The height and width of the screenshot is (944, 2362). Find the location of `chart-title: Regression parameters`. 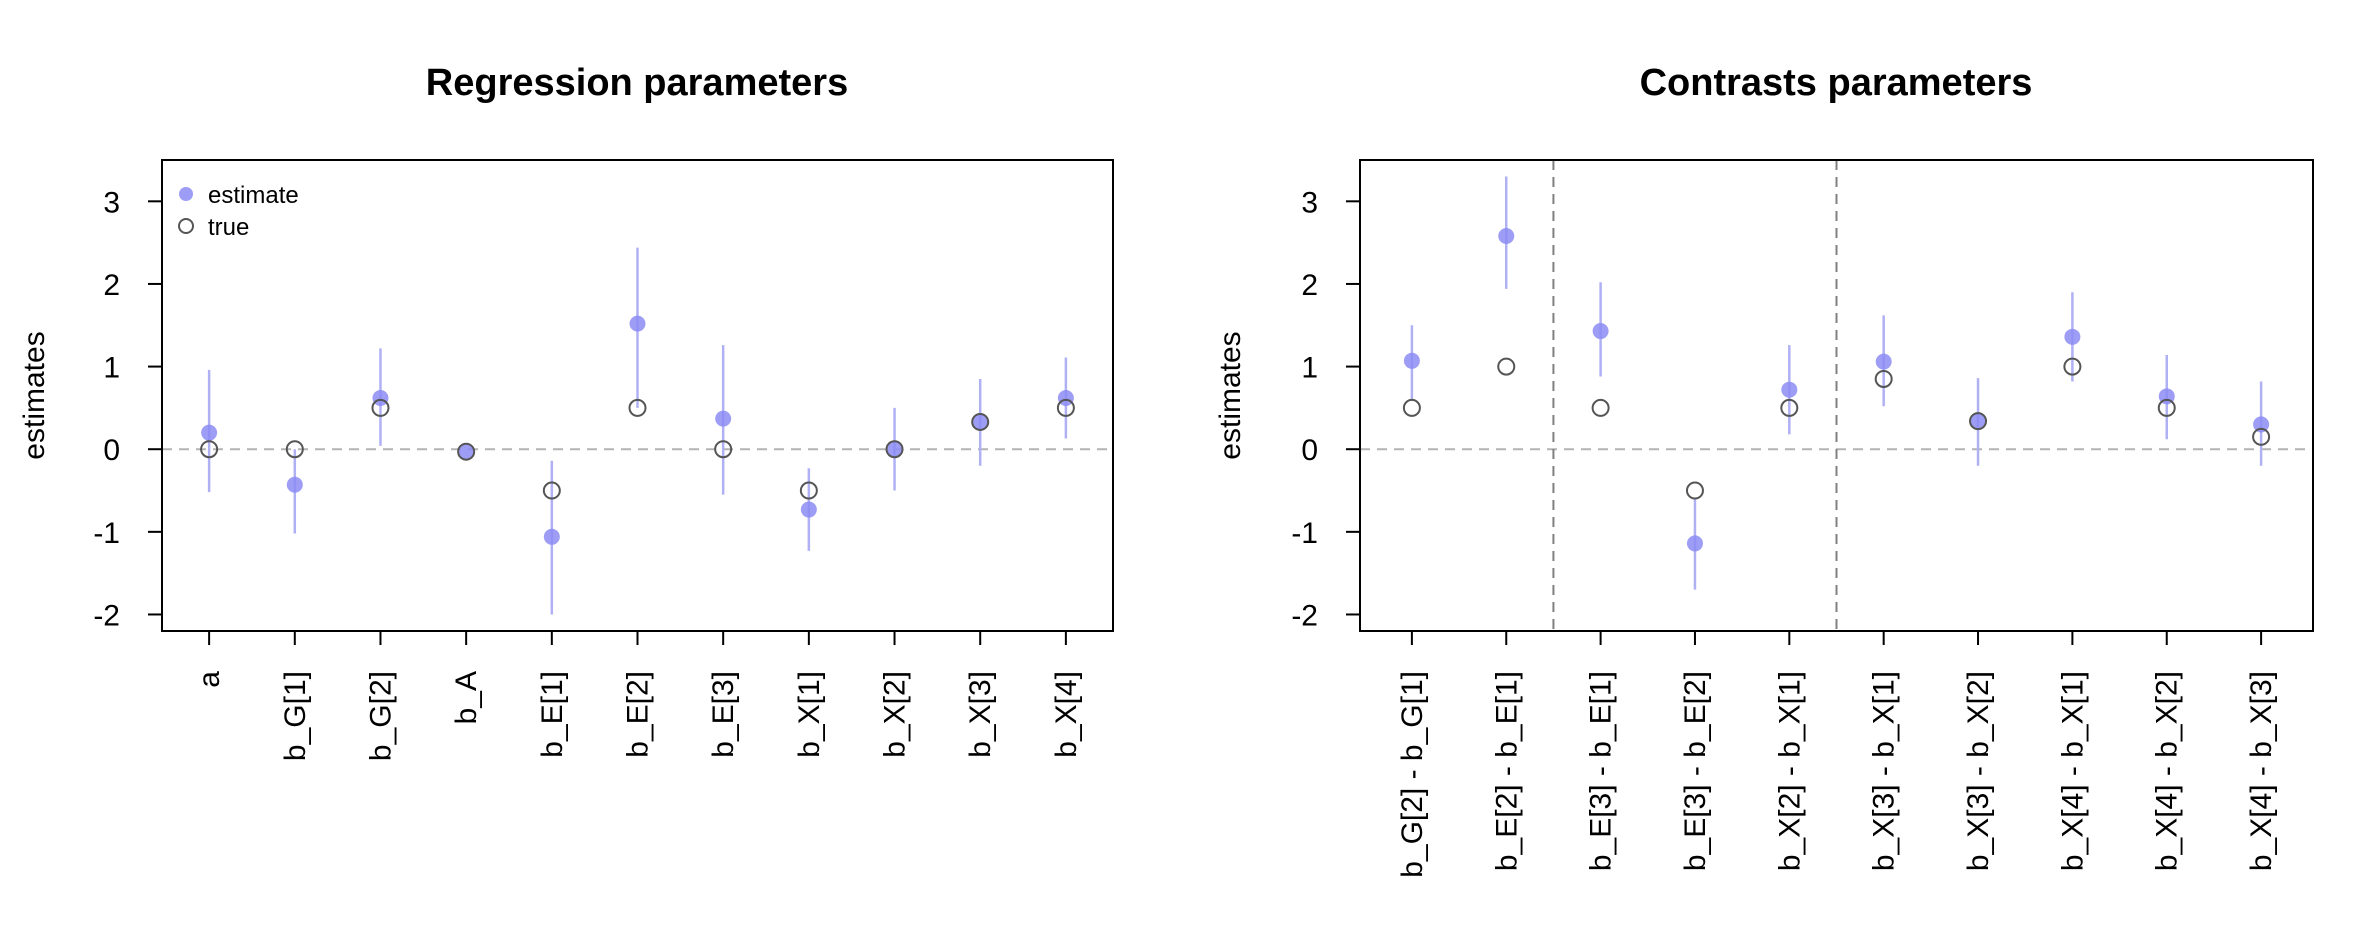

chart-title: Regression parameters is located at coordinates (637, 83).